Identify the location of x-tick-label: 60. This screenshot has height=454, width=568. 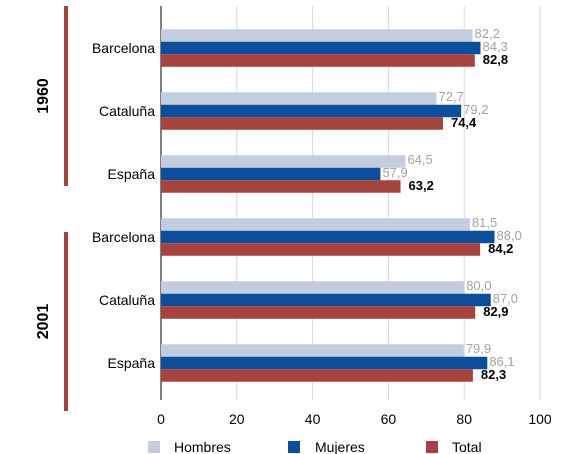
(389, 419).